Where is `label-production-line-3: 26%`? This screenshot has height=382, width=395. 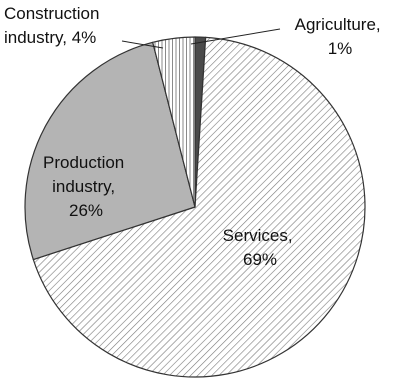
label-production-line-3: 26% is located at coordinates (86, 210).